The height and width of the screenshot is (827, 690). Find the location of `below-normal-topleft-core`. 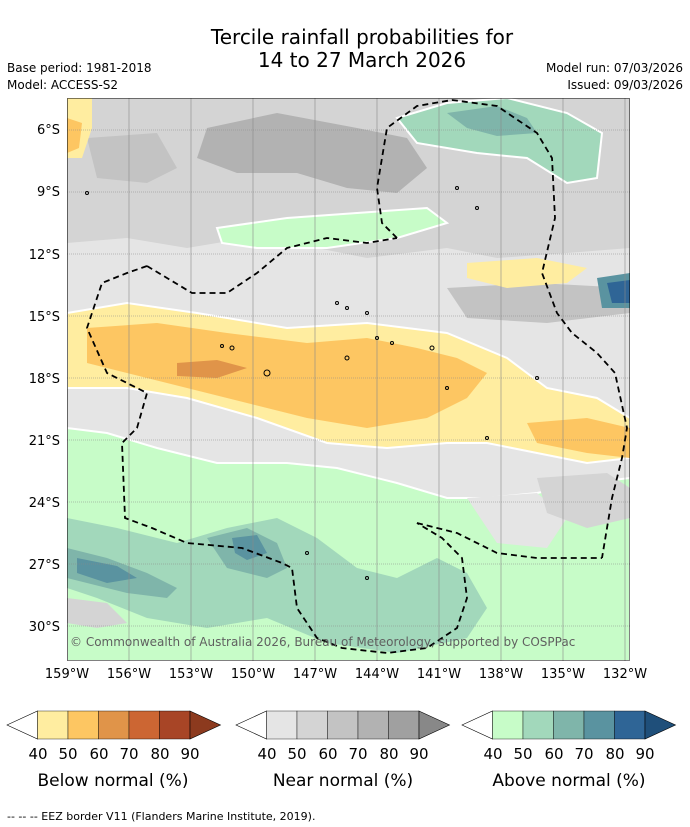

below-normal-topleft-core is located at coordinates (74, 135).